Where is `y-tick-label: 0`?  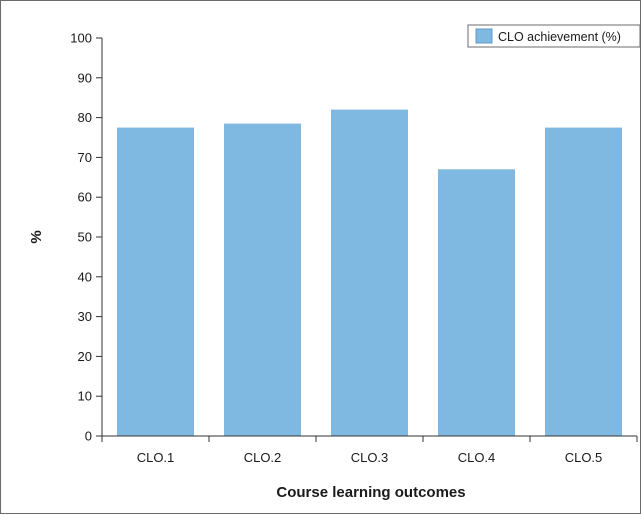 y-tick-label: 0 is located at coordinates (88, 436).